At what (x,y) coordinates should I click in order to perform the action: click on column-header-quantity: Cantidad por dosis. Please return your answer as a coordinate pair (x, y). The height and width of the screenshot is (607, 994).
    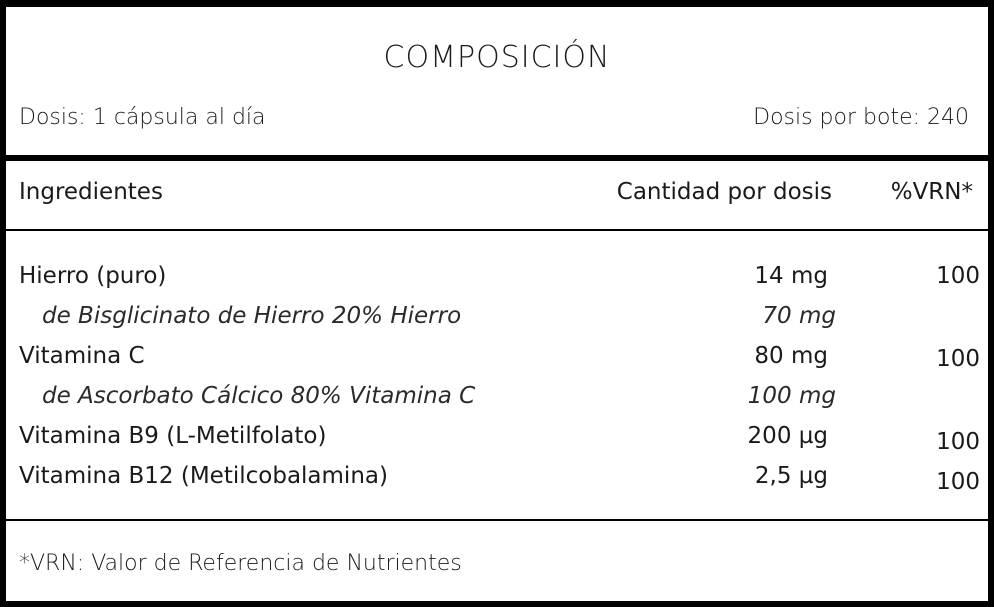
    Looking at the image, I should click on (724, 192).